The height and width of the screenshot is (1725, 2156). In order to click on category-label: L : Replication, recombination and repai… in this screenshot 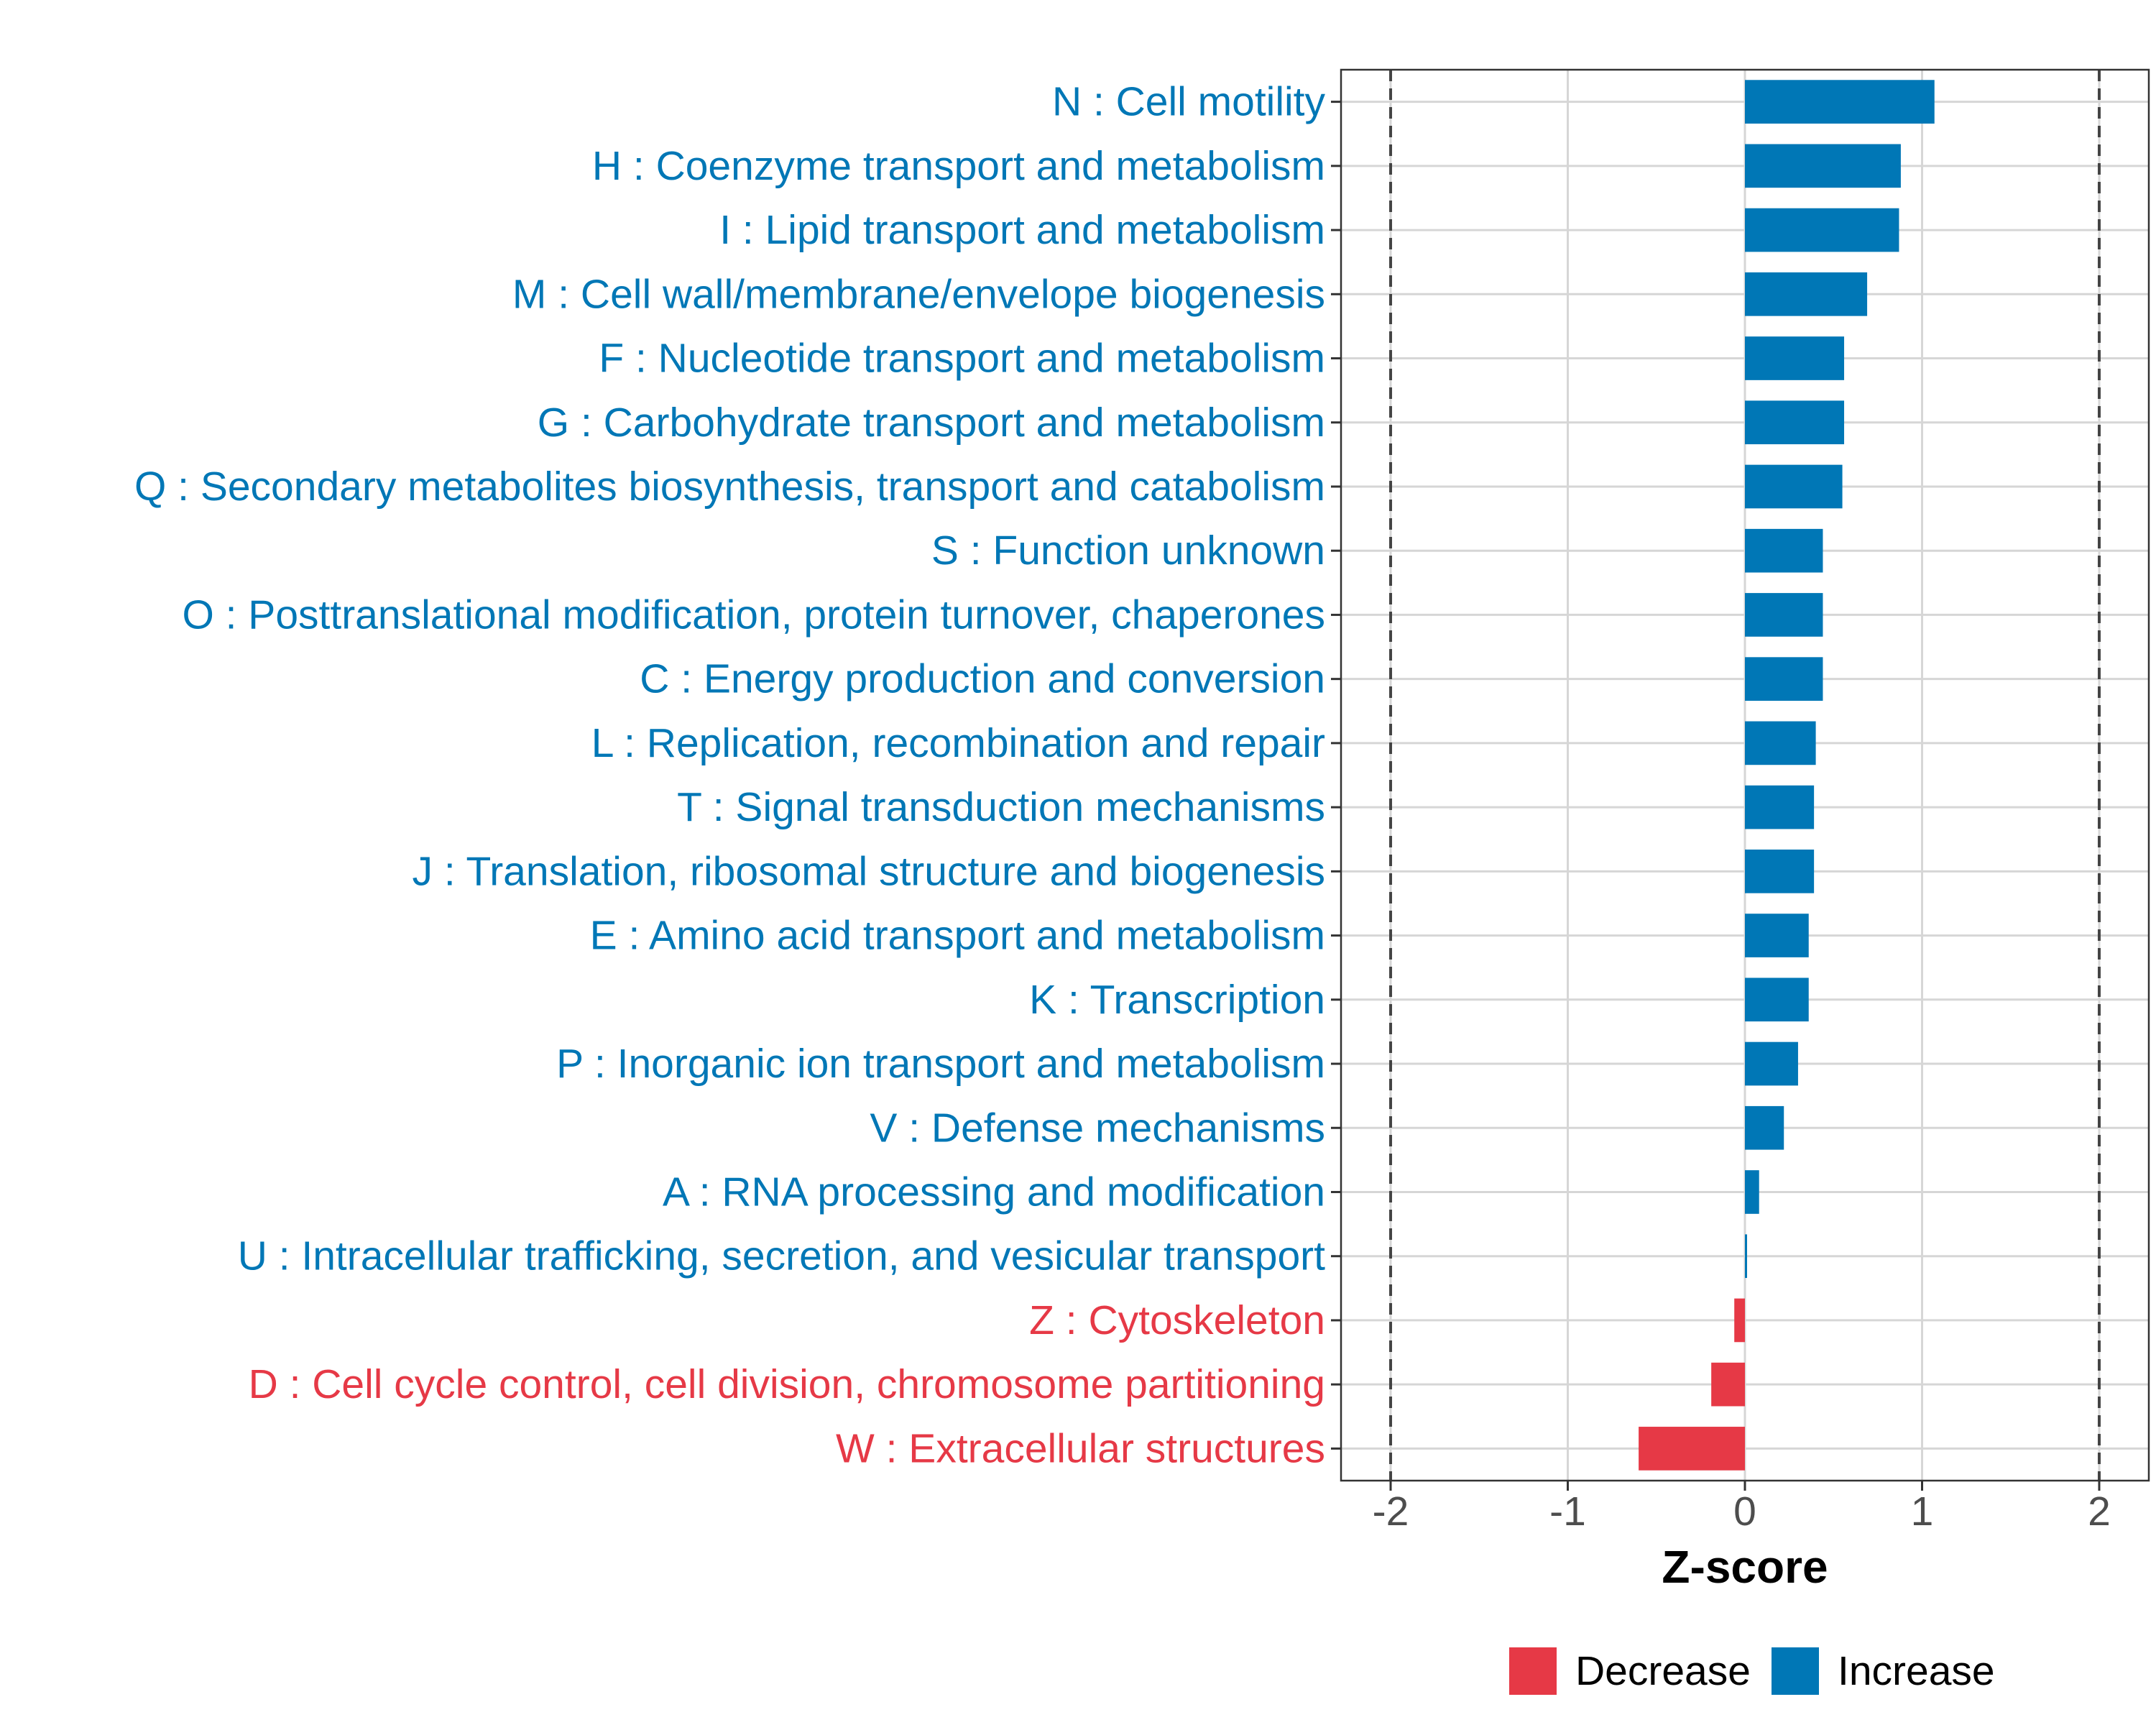, I will do `click(958, 743)`.